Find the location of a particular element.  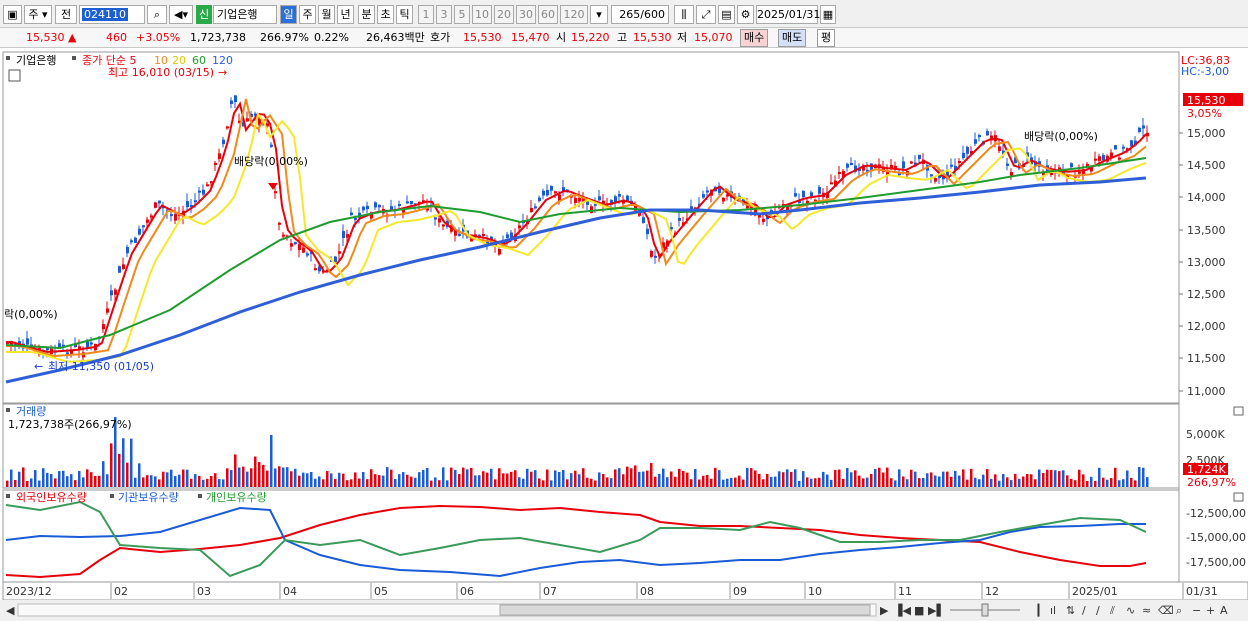

eval-button: 평 is located at coordinates (826, 38).